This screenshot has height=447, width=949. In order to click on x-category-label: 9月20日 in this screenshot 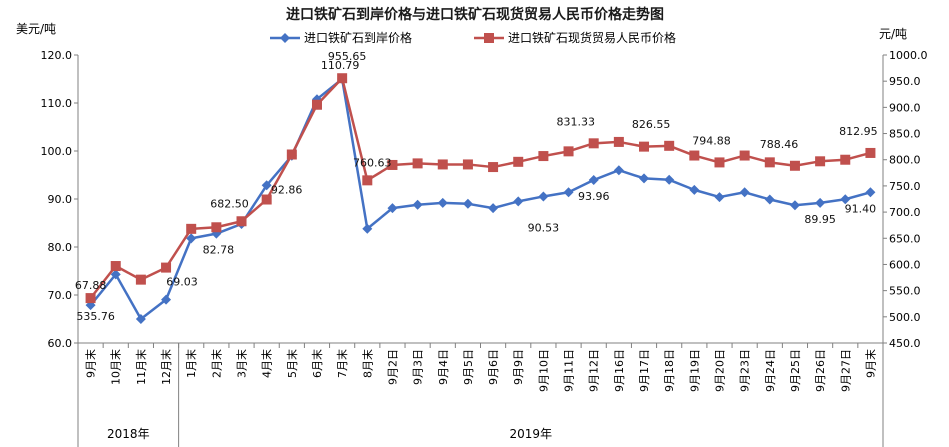, I will do `click(719, 370)`.